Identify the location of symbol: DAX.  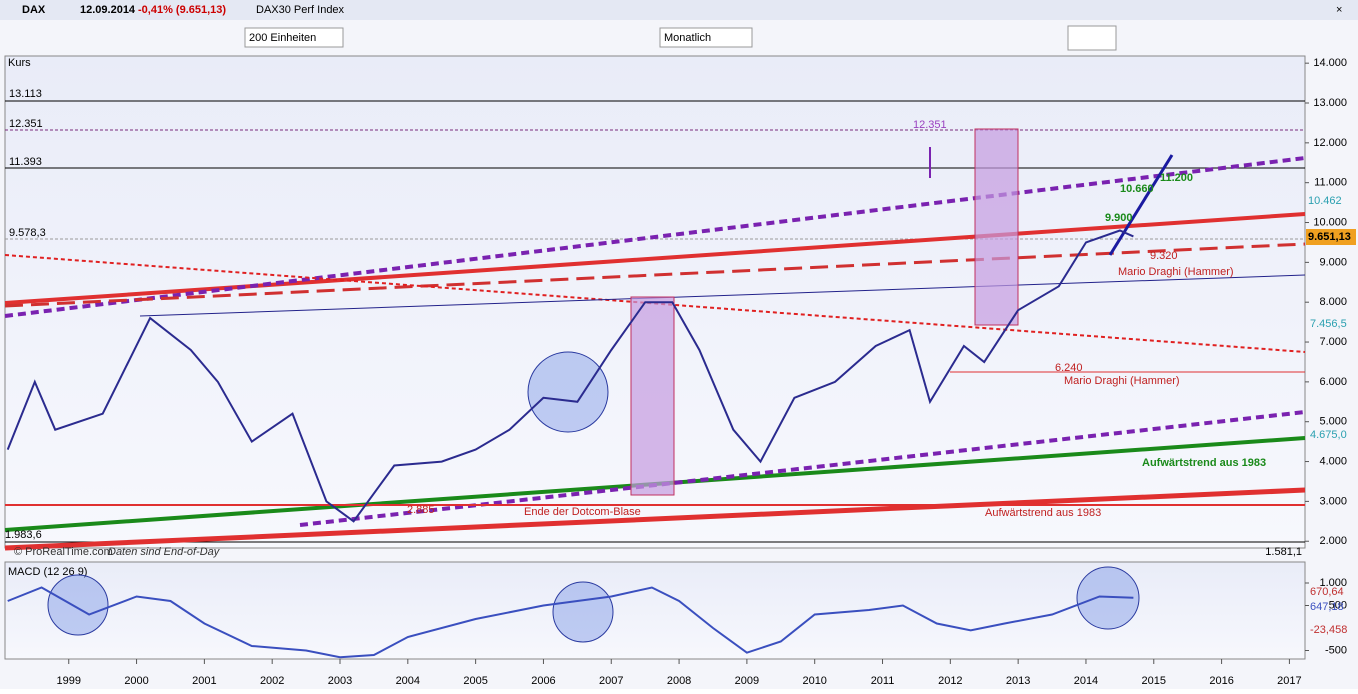
(34, 10).